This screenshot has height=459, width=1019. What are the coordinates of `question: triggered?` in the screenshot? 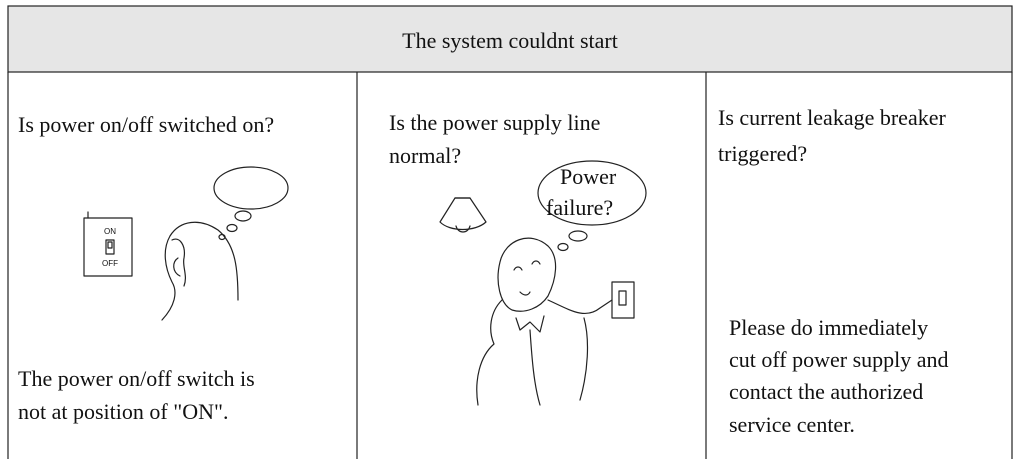 It's located at (762, 153).